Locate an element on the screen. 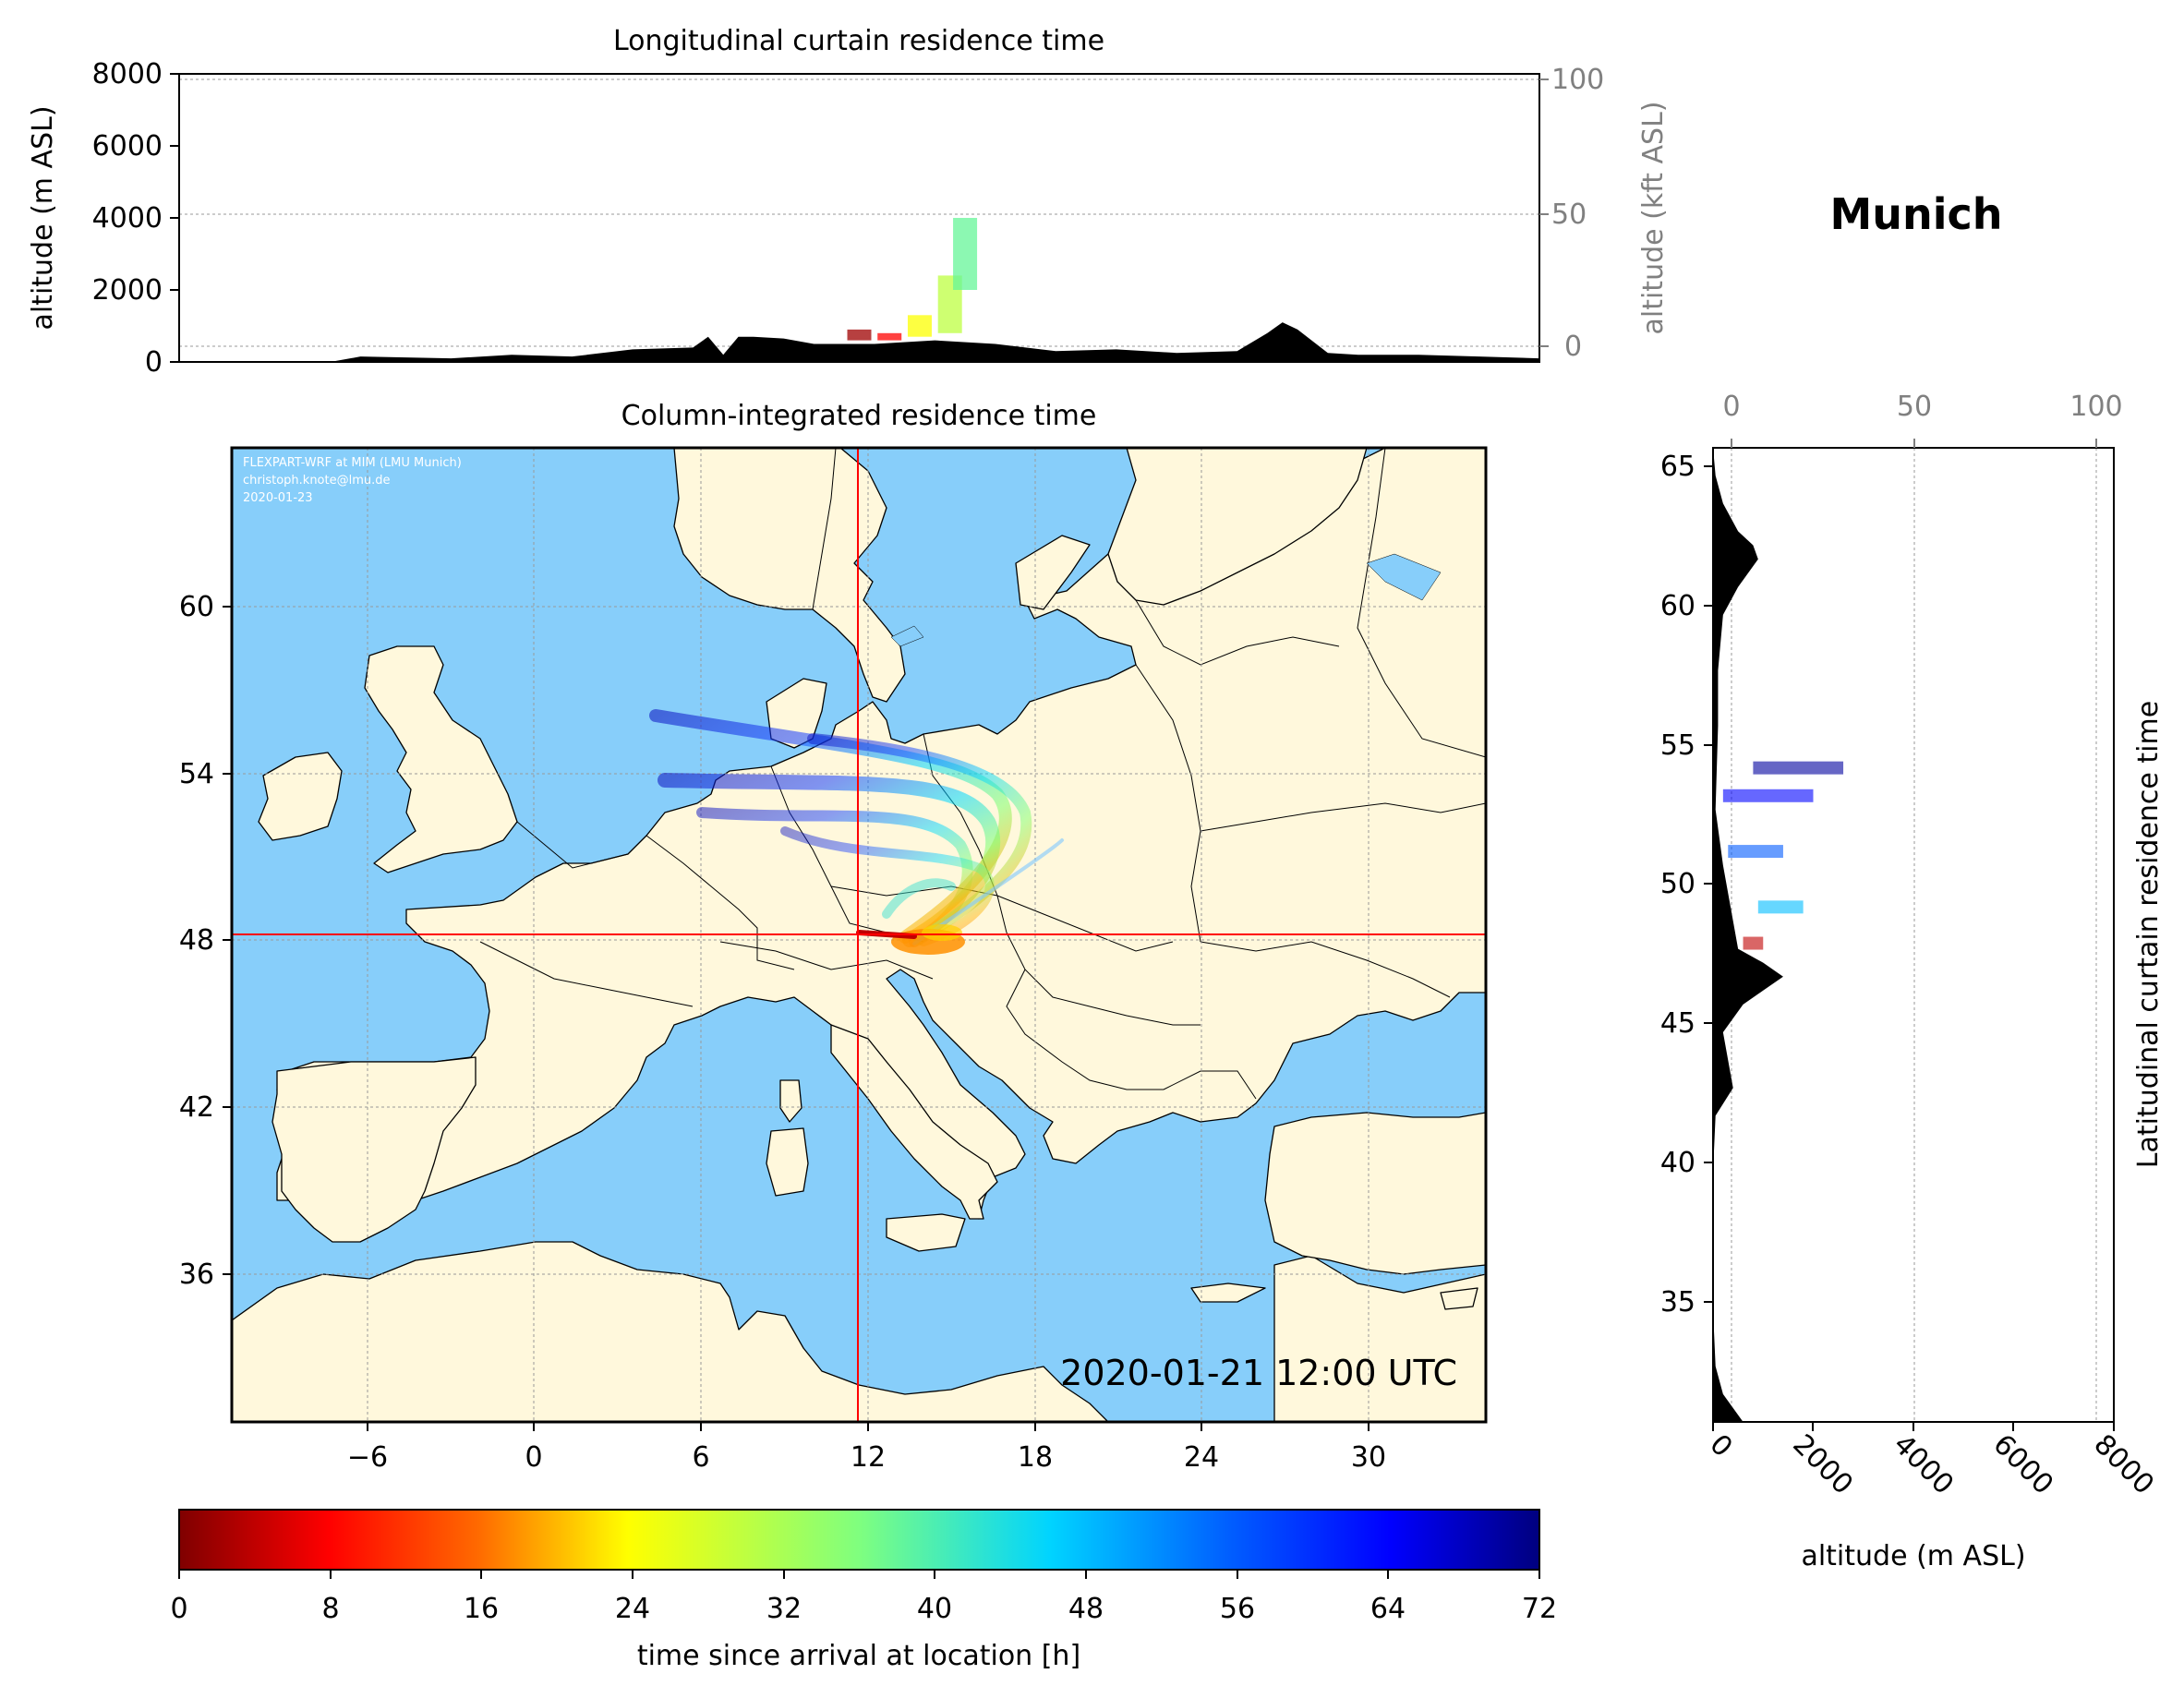  right-terrain-profile is located at coordinates (1748, 935).